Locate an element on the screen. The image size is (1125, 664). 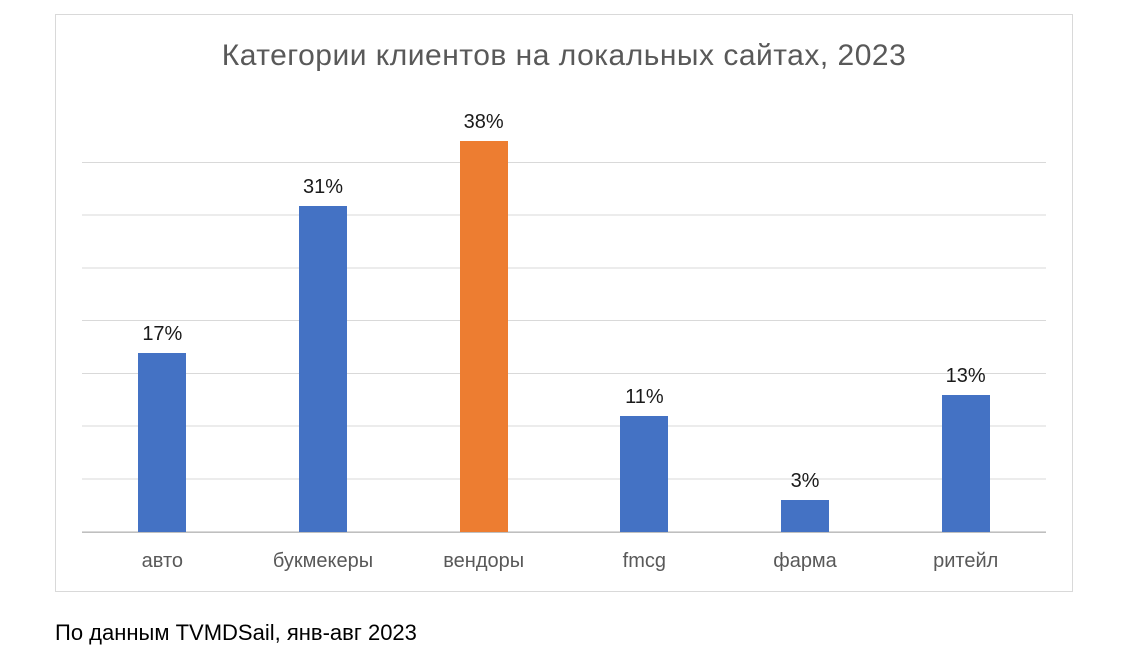
x-axis-label-фарма: фарма is located at coordinates (805, 561).